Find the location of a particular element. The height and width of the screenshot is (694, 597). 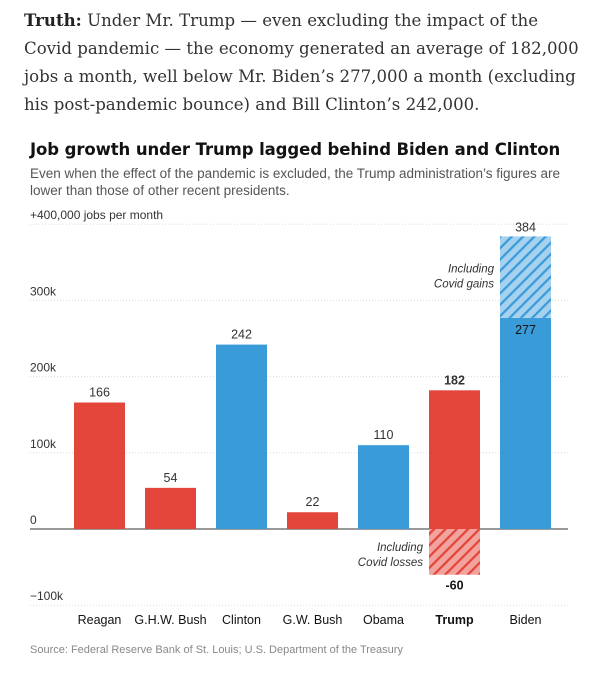

y-tick-label: +400,000 jobs per month is located at coordinates (96, 215).